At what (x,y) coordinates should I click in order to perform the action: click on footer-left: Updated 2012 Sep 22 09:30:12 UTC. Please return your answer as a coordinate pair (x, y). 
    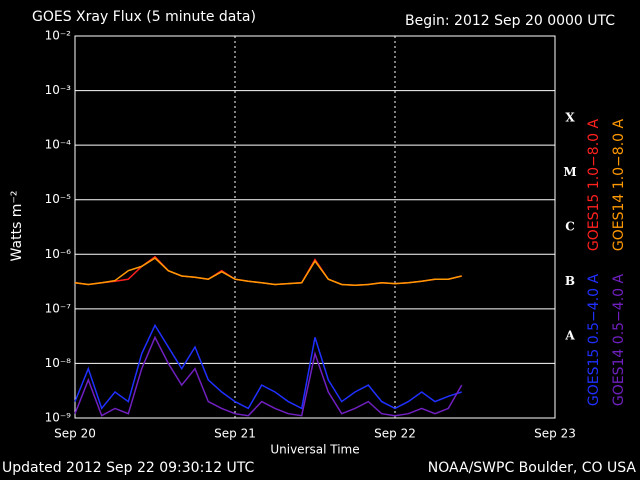
    Looking at the image, I should click on (128, 468).